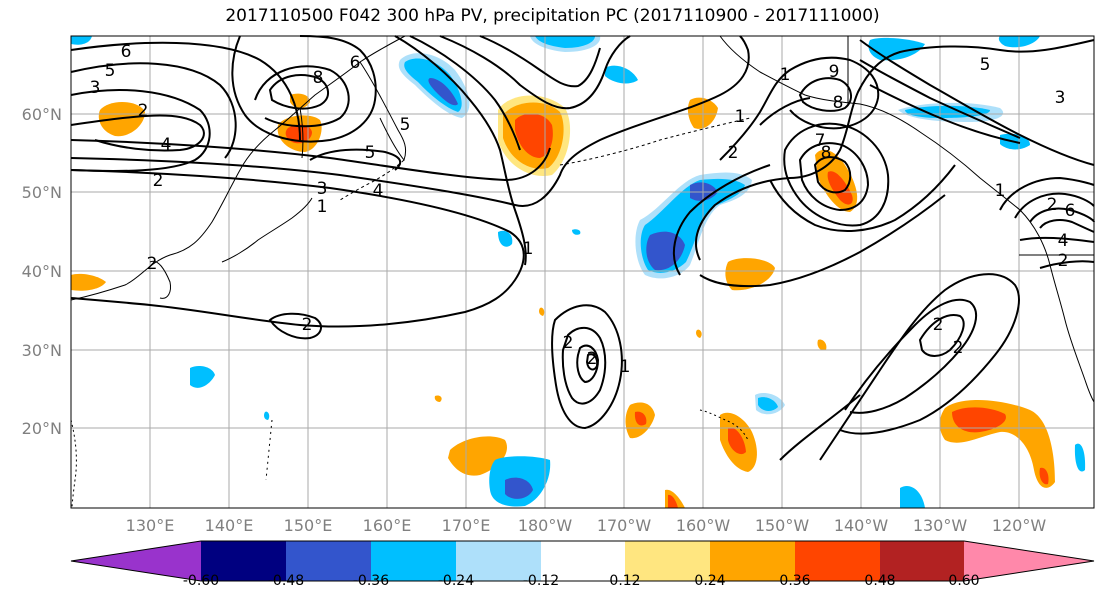 The height and width of the screenshot is (601, 1105). What do you see at coordinates (834, 72) in the screenshot?
I see `contour-label: 9` at bounding box center [834, 72].